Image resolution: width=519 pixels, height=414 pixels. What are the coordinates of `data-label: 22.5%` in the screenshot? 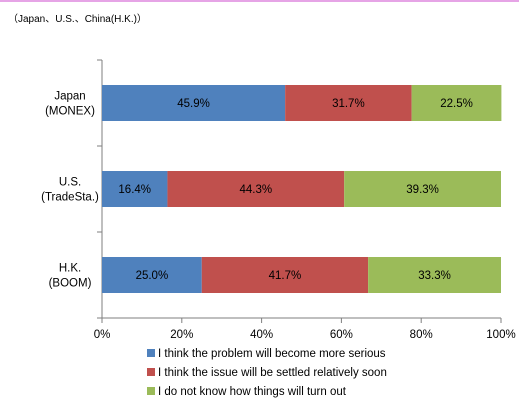 It's located at (456, 104).